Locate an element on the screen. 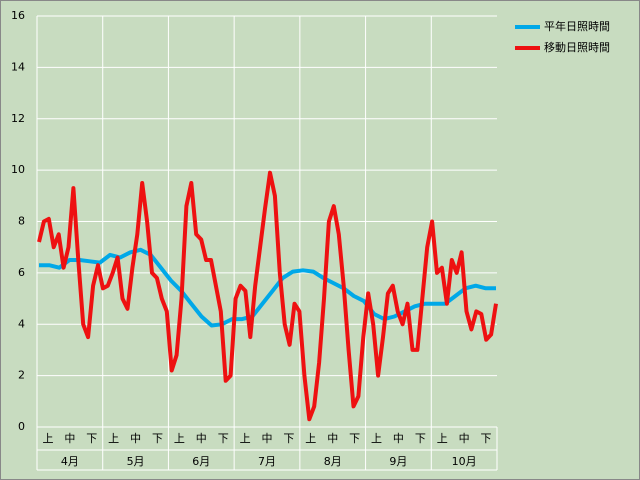 Image resolution: width=640 pixels, height=480 pixels. y-tick-label: 14 is located at coordinates (18, 66).